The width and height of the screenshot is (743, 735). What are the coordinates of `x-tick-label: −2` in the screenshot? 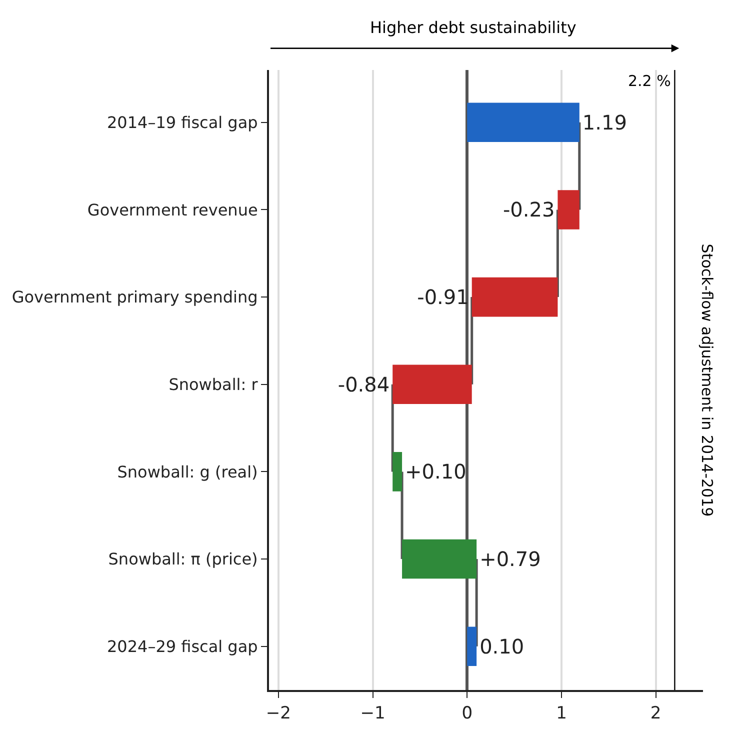 It's located at (278, 713).